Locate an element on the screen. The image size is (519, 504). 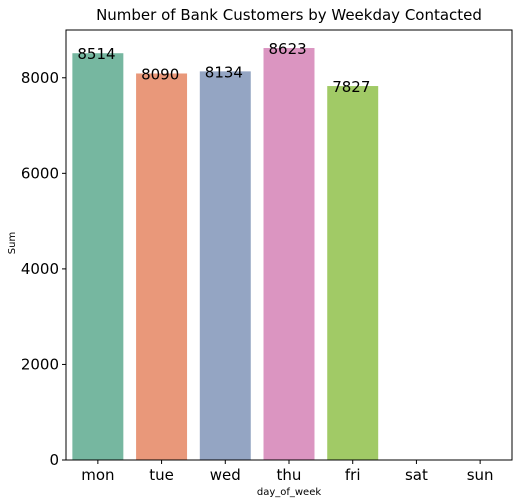
y-tick-label-2000: 2000 is located at coordinates (40, 364).